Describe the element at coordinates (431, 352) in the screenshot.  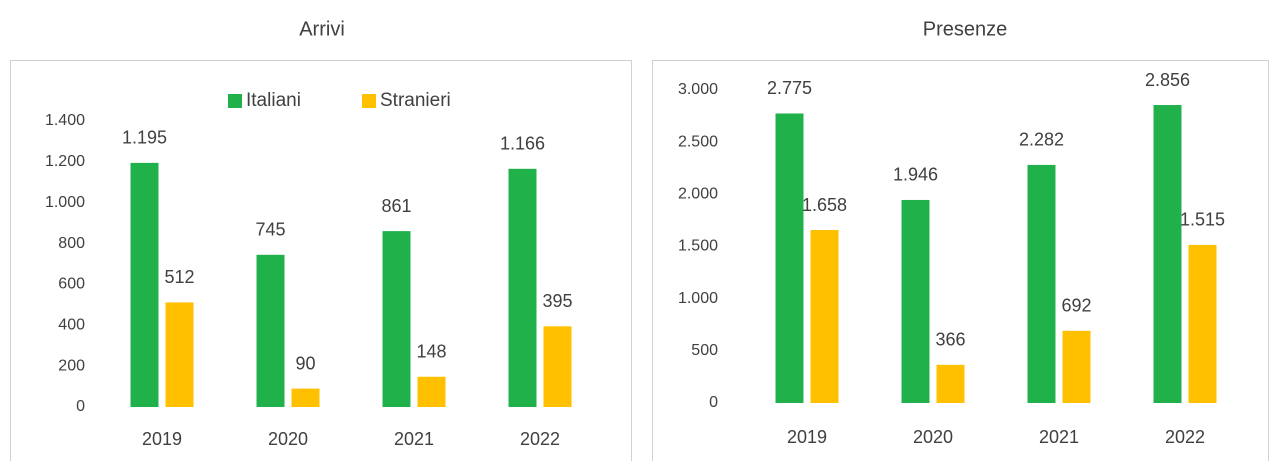
I see `data-label: 148` at that location.